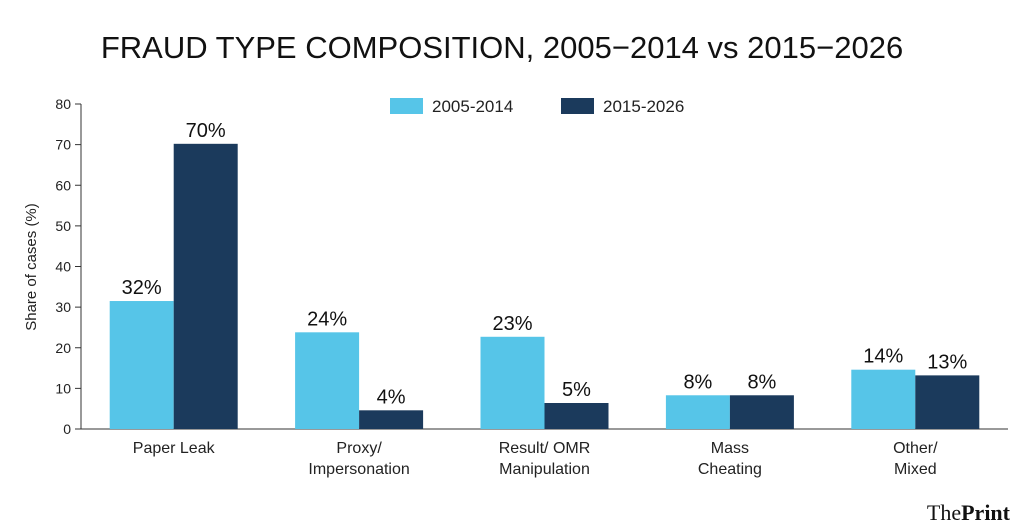 Image resolution: width=1023 pixels, height=531 pixels. What do you see at coordinates (63, 104) in the screenshot?
I see `y-tick-label: 80` at bounding box center [63, 104].